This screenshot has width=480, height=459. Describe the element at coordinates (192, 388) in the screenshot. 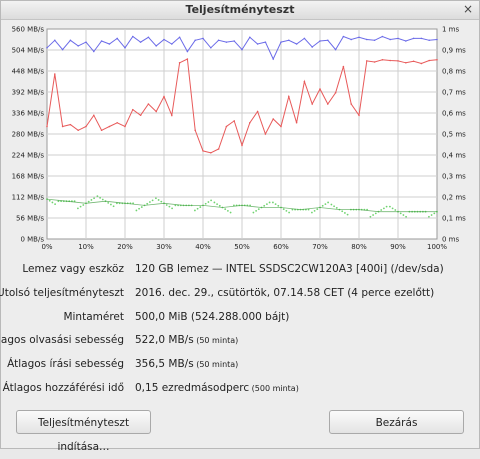

I see `info-value-text: 0,15 ezredmásodperc` at that location.